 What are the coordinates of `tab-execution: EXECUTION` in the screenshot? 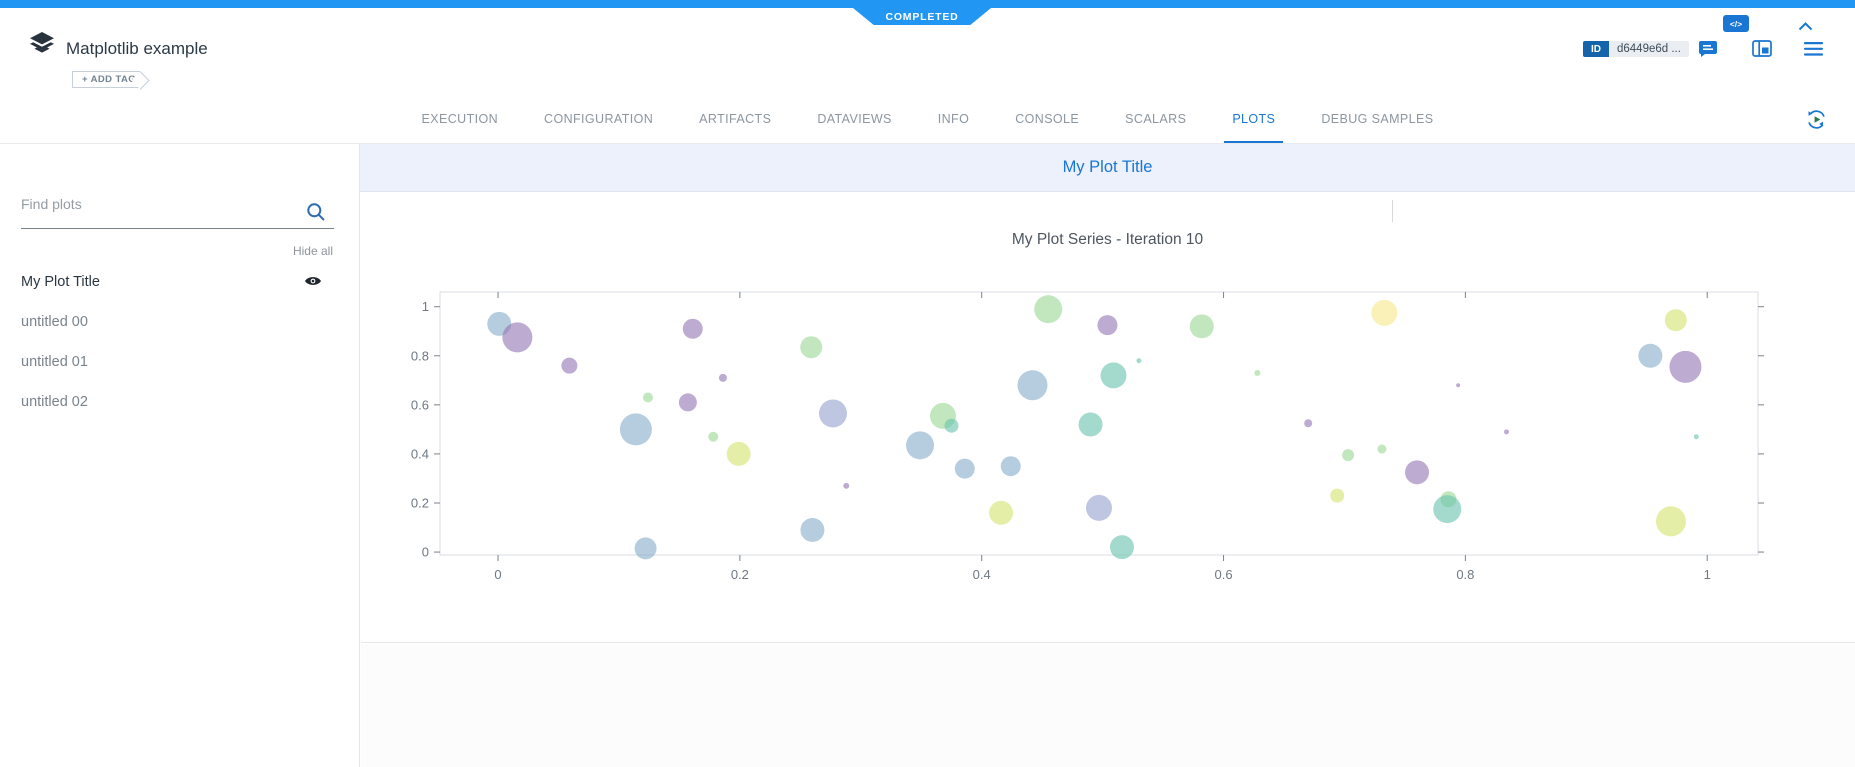 It's located at (460, 118).